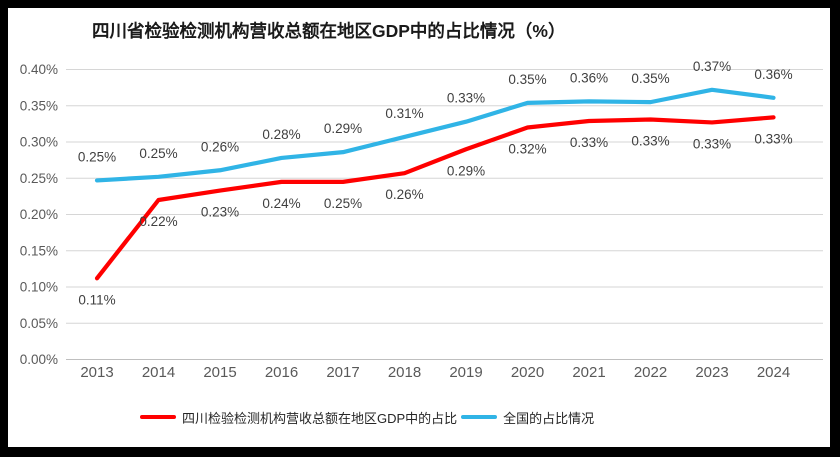 This screenshot has width=840, height=457. Describe the element at coordinates (158, 221) in the screenshot. I see `data-label: 0.22%` at that location.